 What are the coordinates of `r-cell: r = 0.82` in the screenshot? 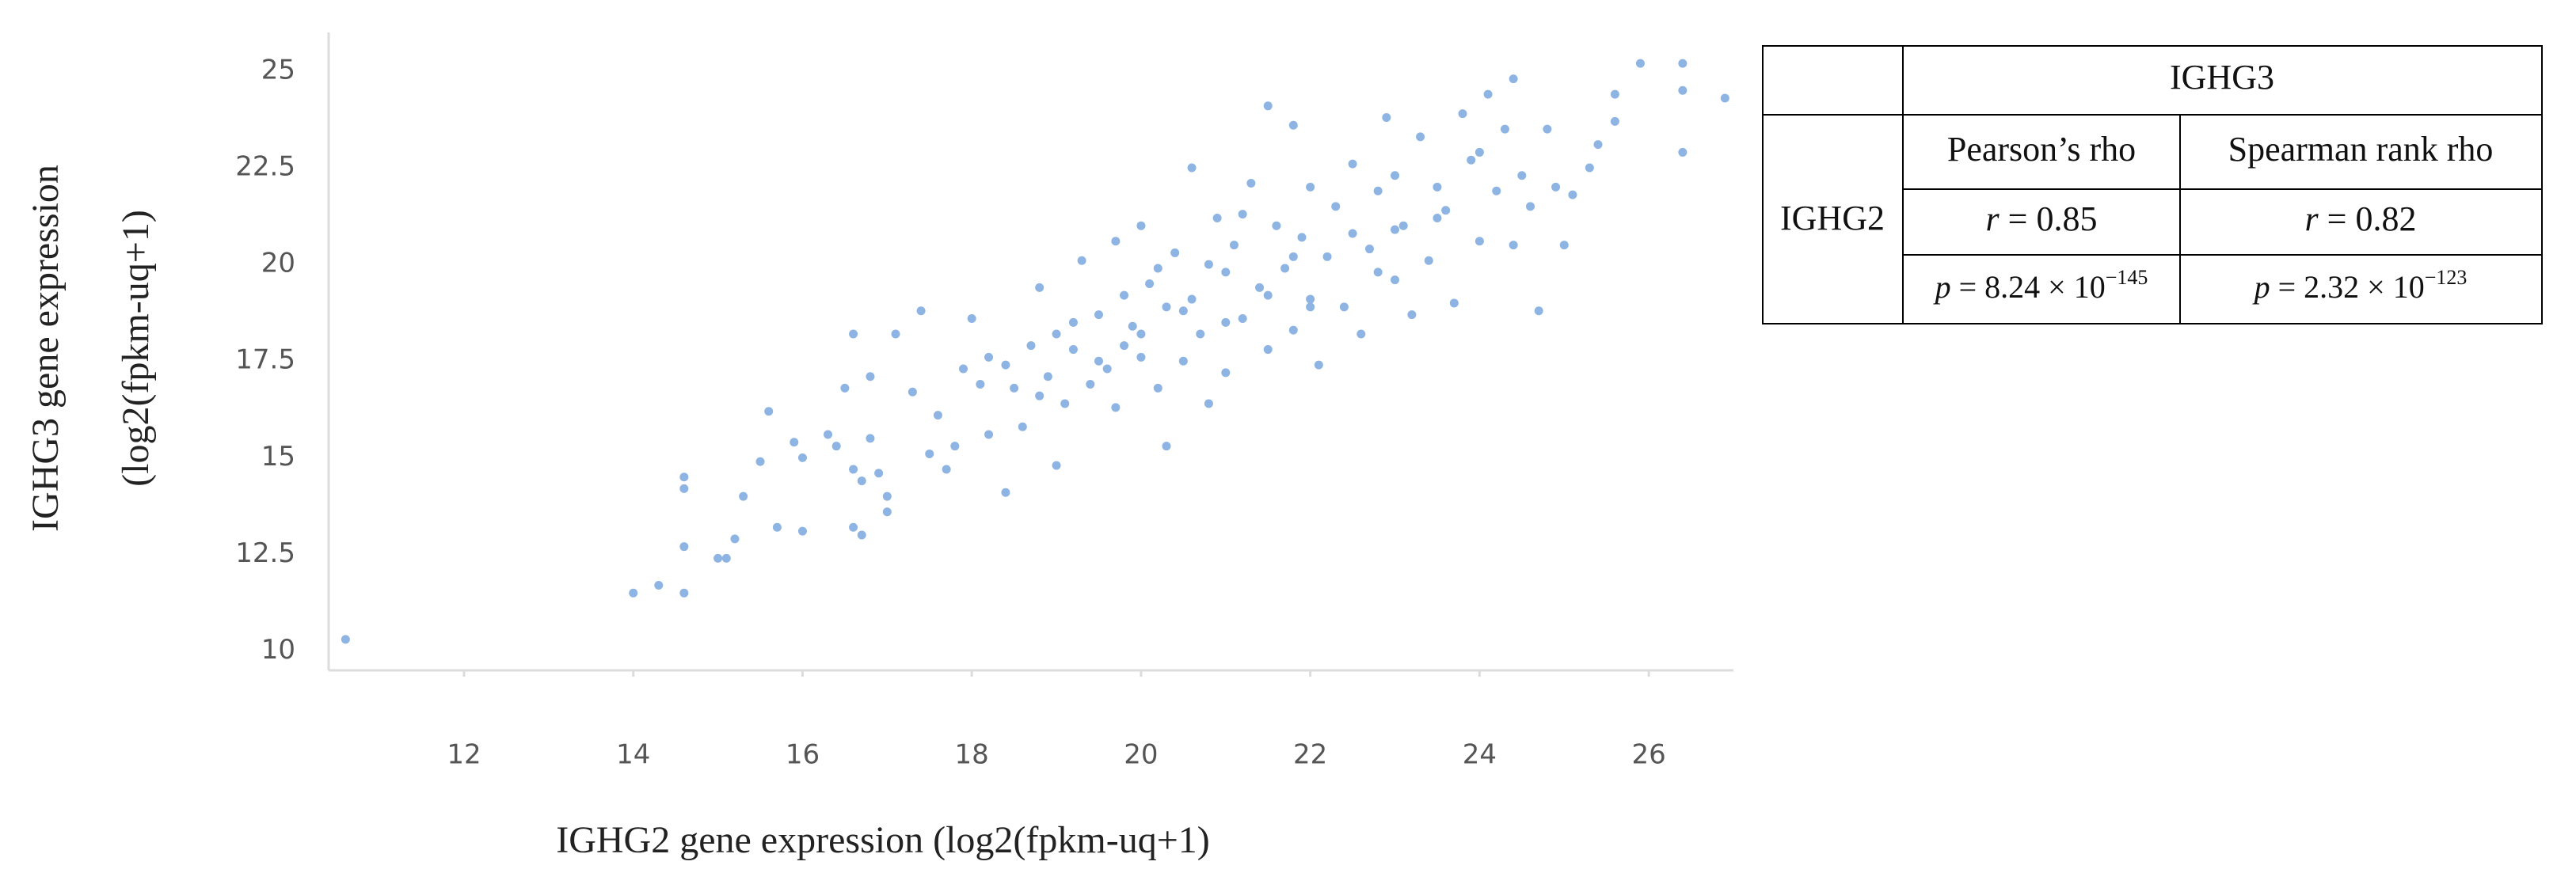 It's located at (2361, 219).